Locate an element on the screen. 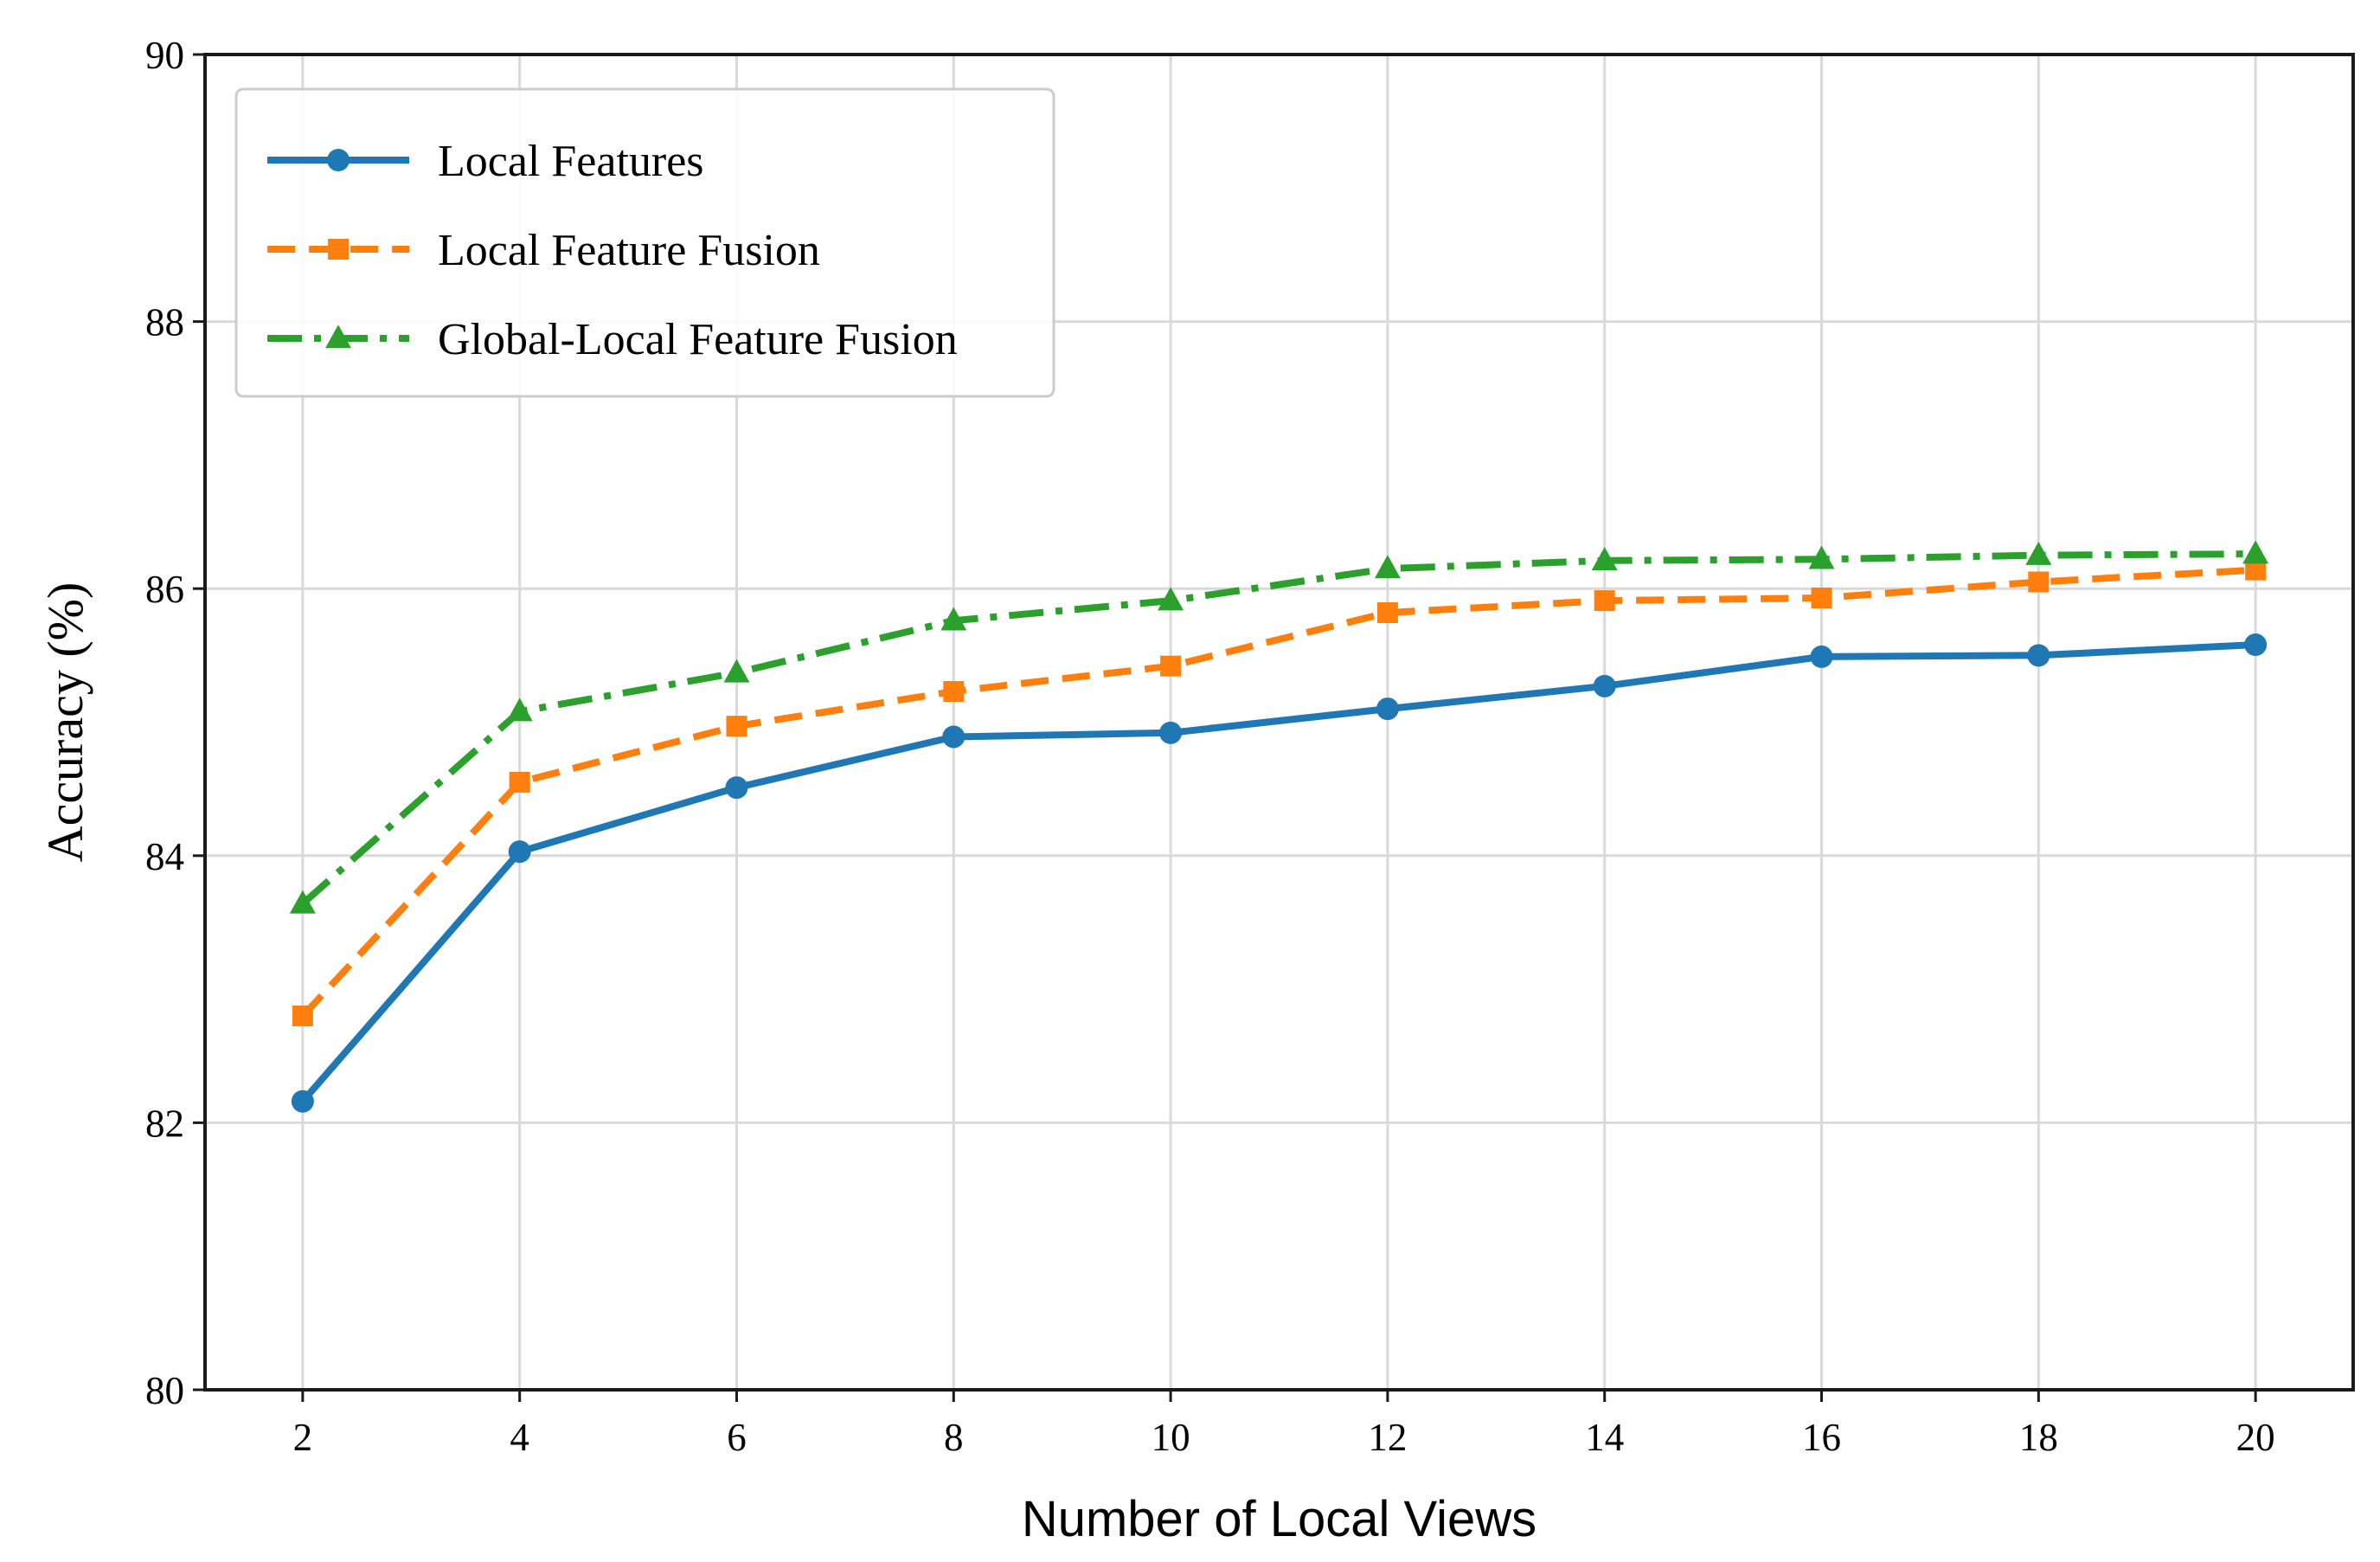  x-tick-label: 2 is located at coordinates (303, 1437).